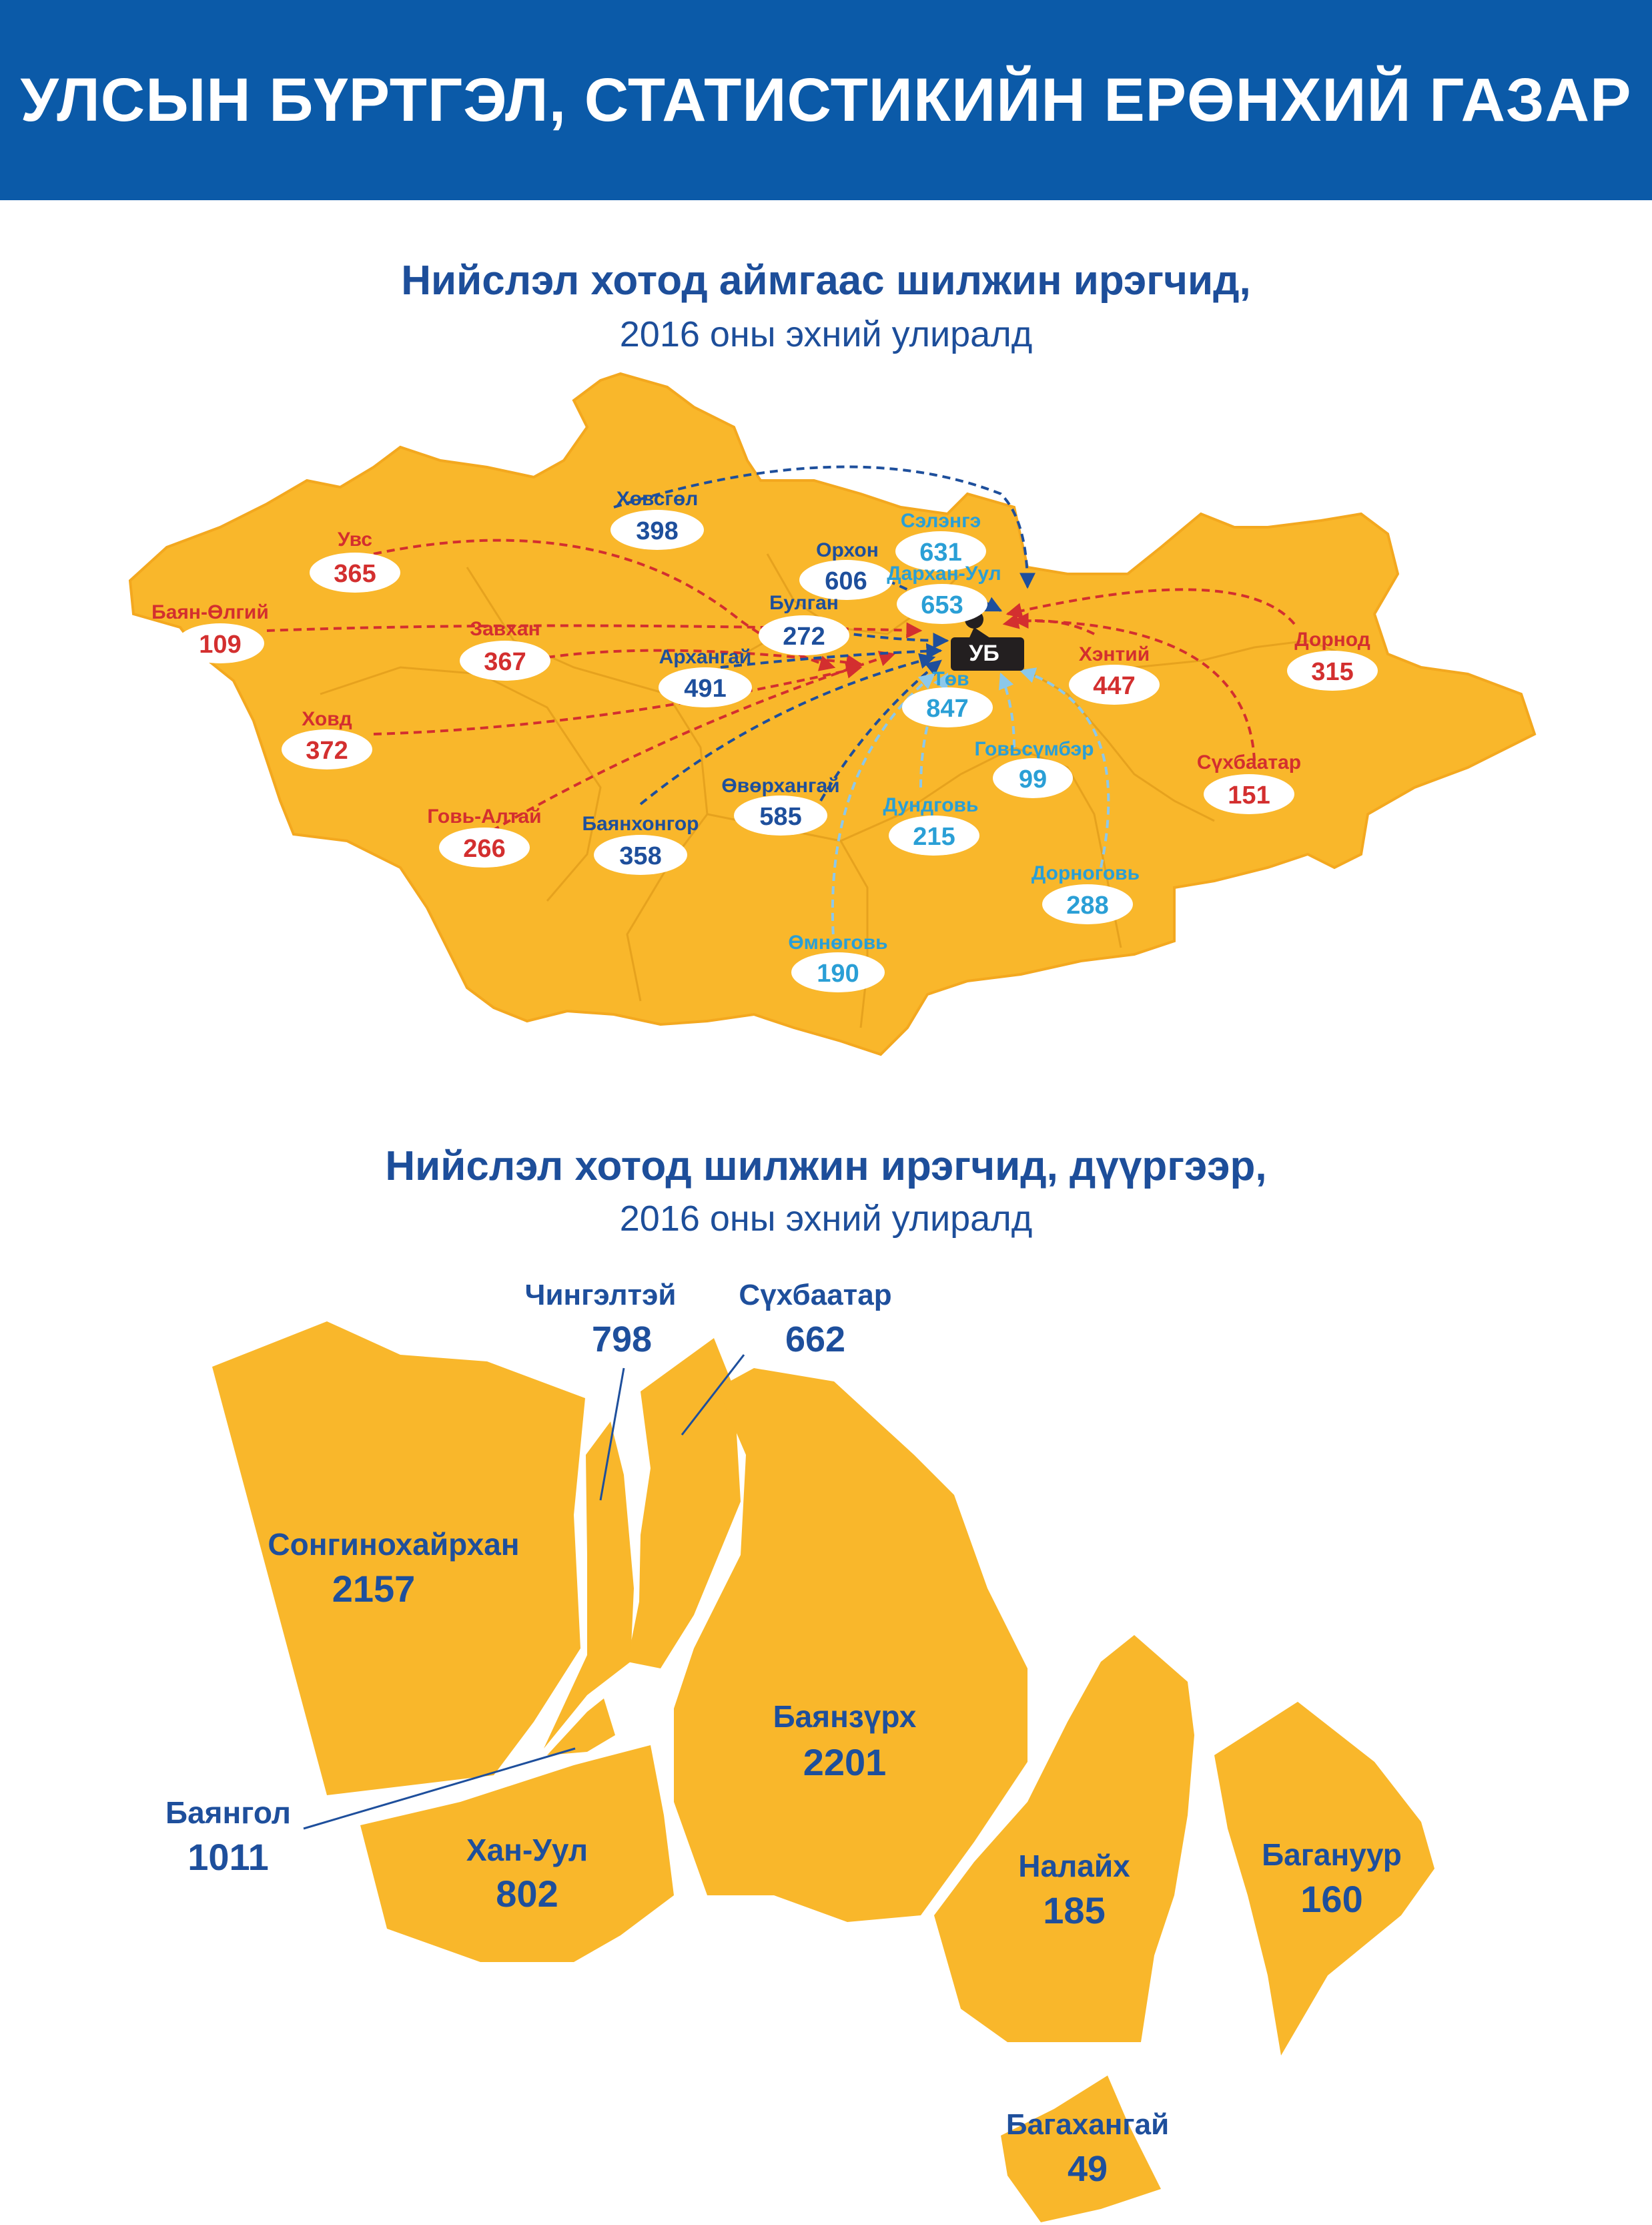 The height and width of the screenshot is (2225, 1652). Describe the element at coordinates (589, 1585) in the screenshot. I see `district-chingeltei` at that location.